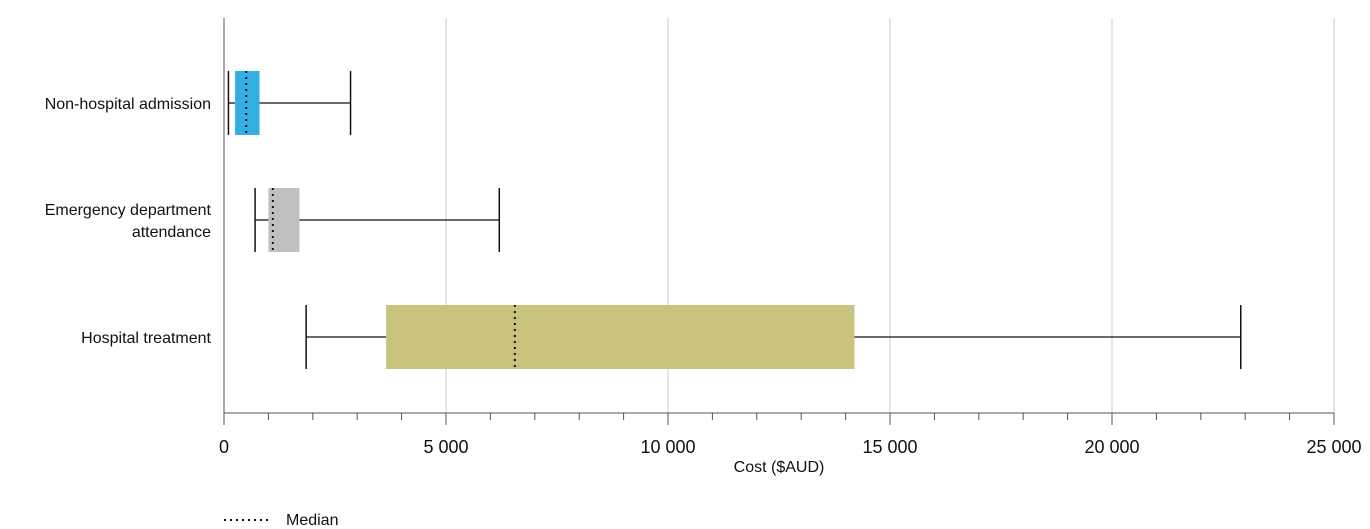  I want to click on x-tick-label: 25 000, so click(1333, 447).